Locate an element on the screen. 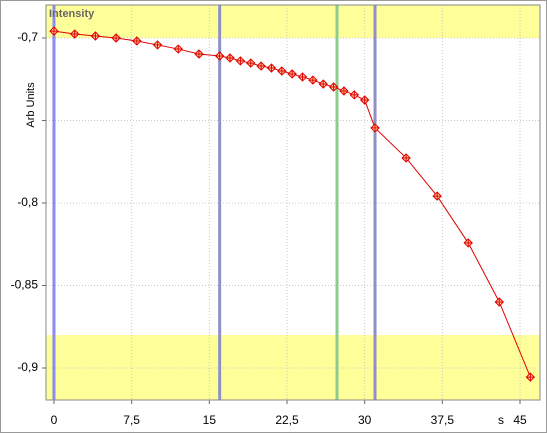 This screenshot has width=547, height=433. y-tick-label: -0,7 is located at coordinates (27, 37).